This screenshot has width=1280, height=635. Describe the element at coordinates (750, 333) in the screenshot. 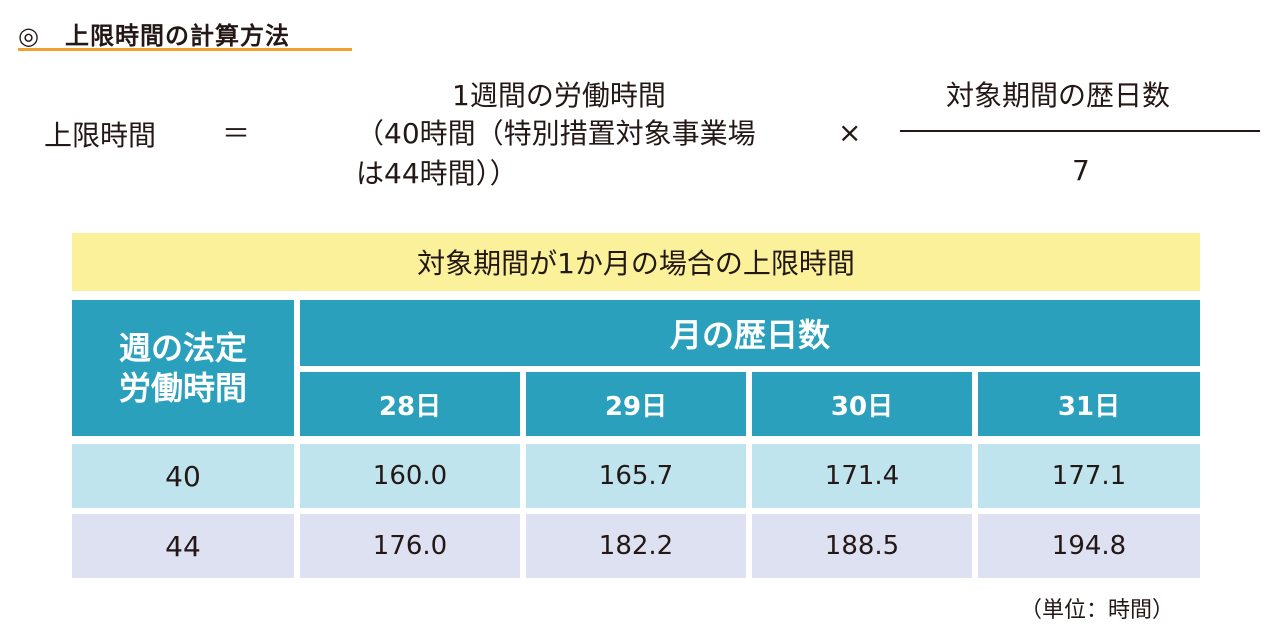

I see `col-group-header: 月の歴日数` at that location.